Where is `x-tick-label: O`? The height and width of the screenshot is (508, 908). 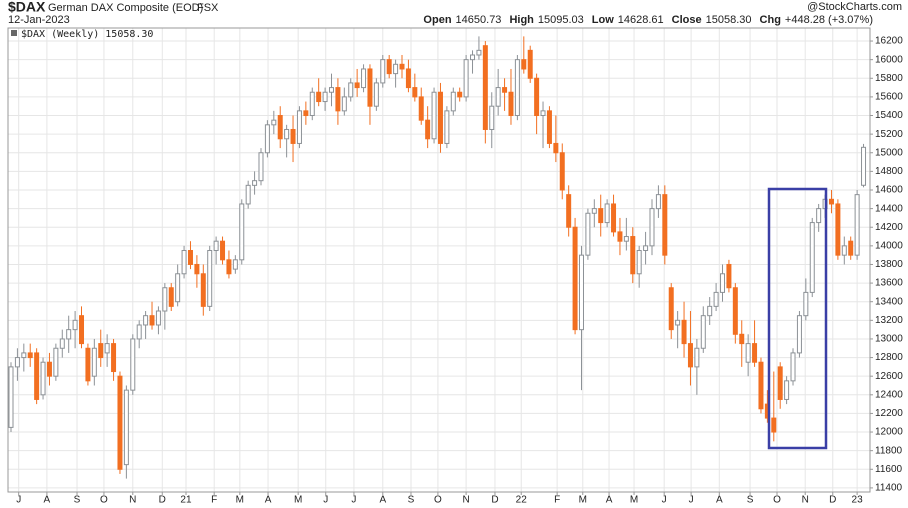 x-tick-label: O is located at coordinates (438, 500).